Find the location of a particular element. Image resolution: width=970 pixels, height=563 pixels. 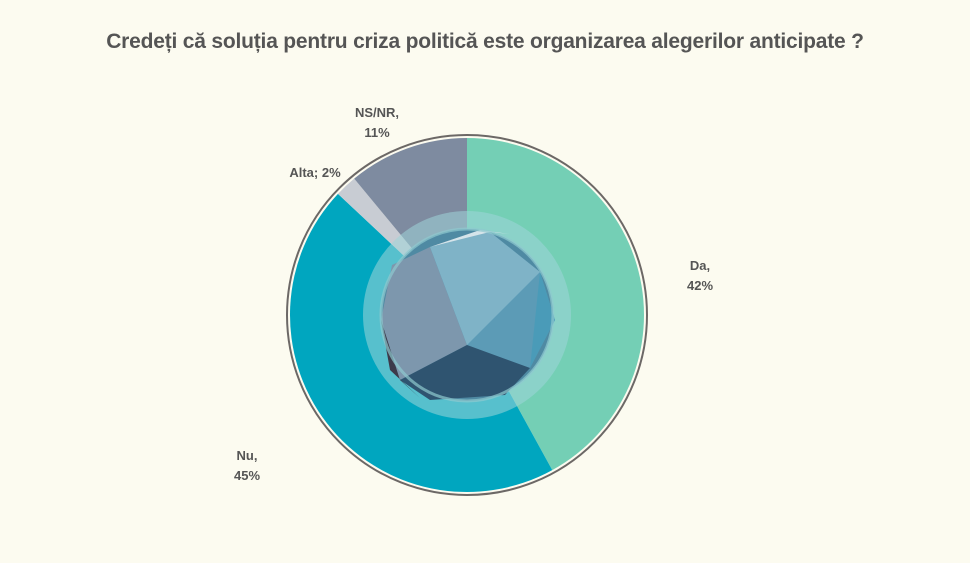

label-nsnr-value: 11% is located at coordinates (377, 132).